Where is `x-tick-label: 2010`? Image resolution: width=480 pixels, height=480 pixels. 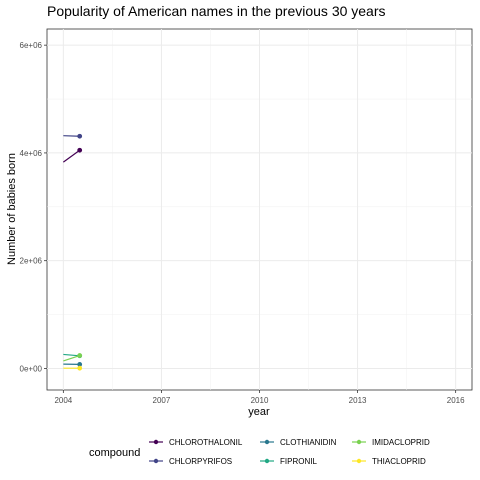 x-tick-label: 2010 is located at coordinates (260, 400).